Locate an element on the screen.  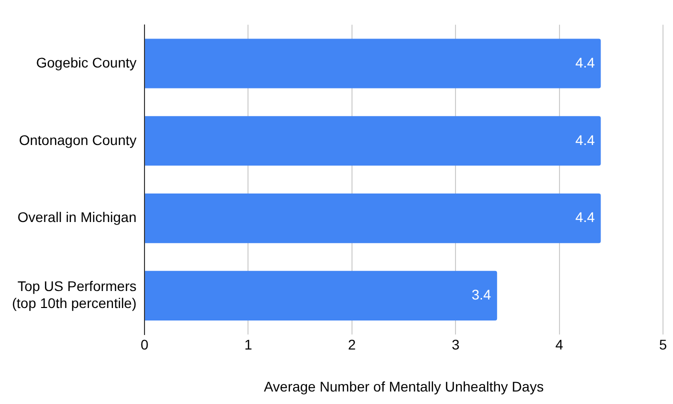
x-tick-label: 3 is located at coordinates (456, 344).